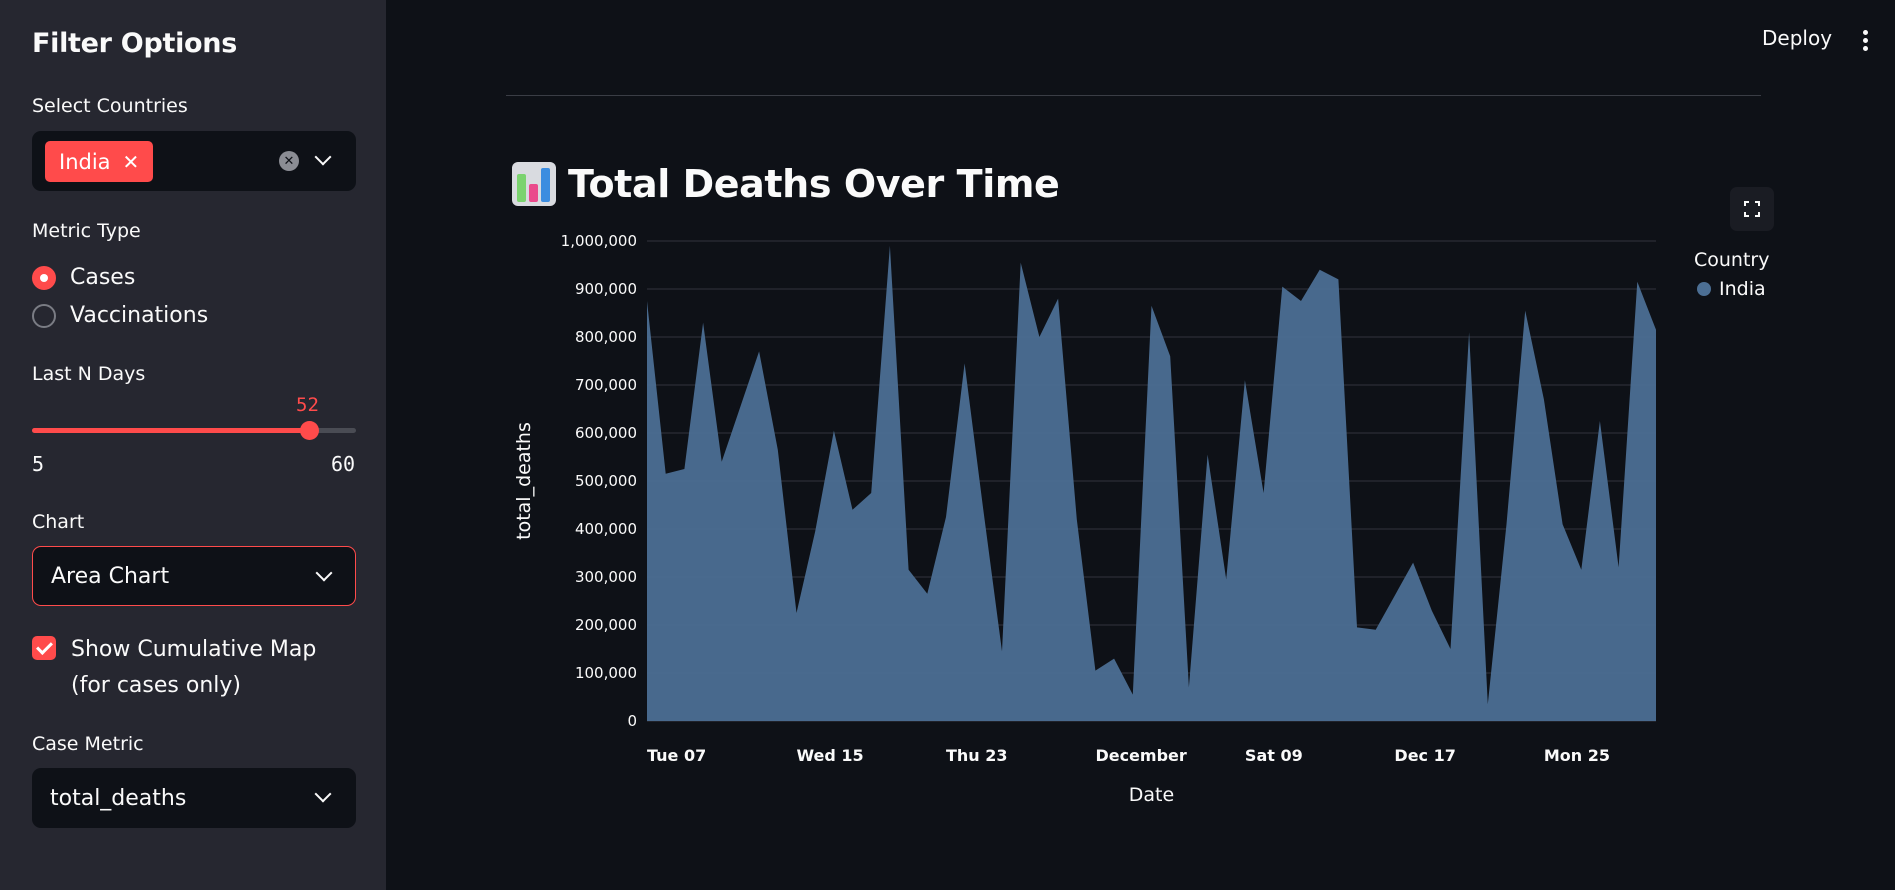 The image size is (1895, 890). What do you see at coordinates (1704, 289) in the screenshot?
I see `legend-marker` at bounding box center [1704, 289].